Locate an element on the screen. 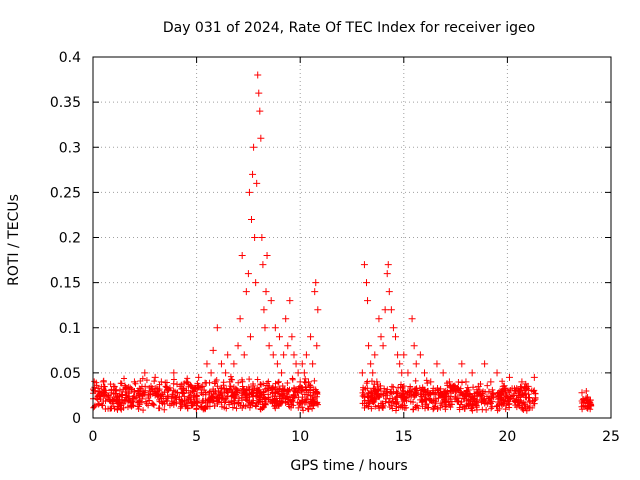  x-tick-label: 0 is located at coordinates (93, 437).